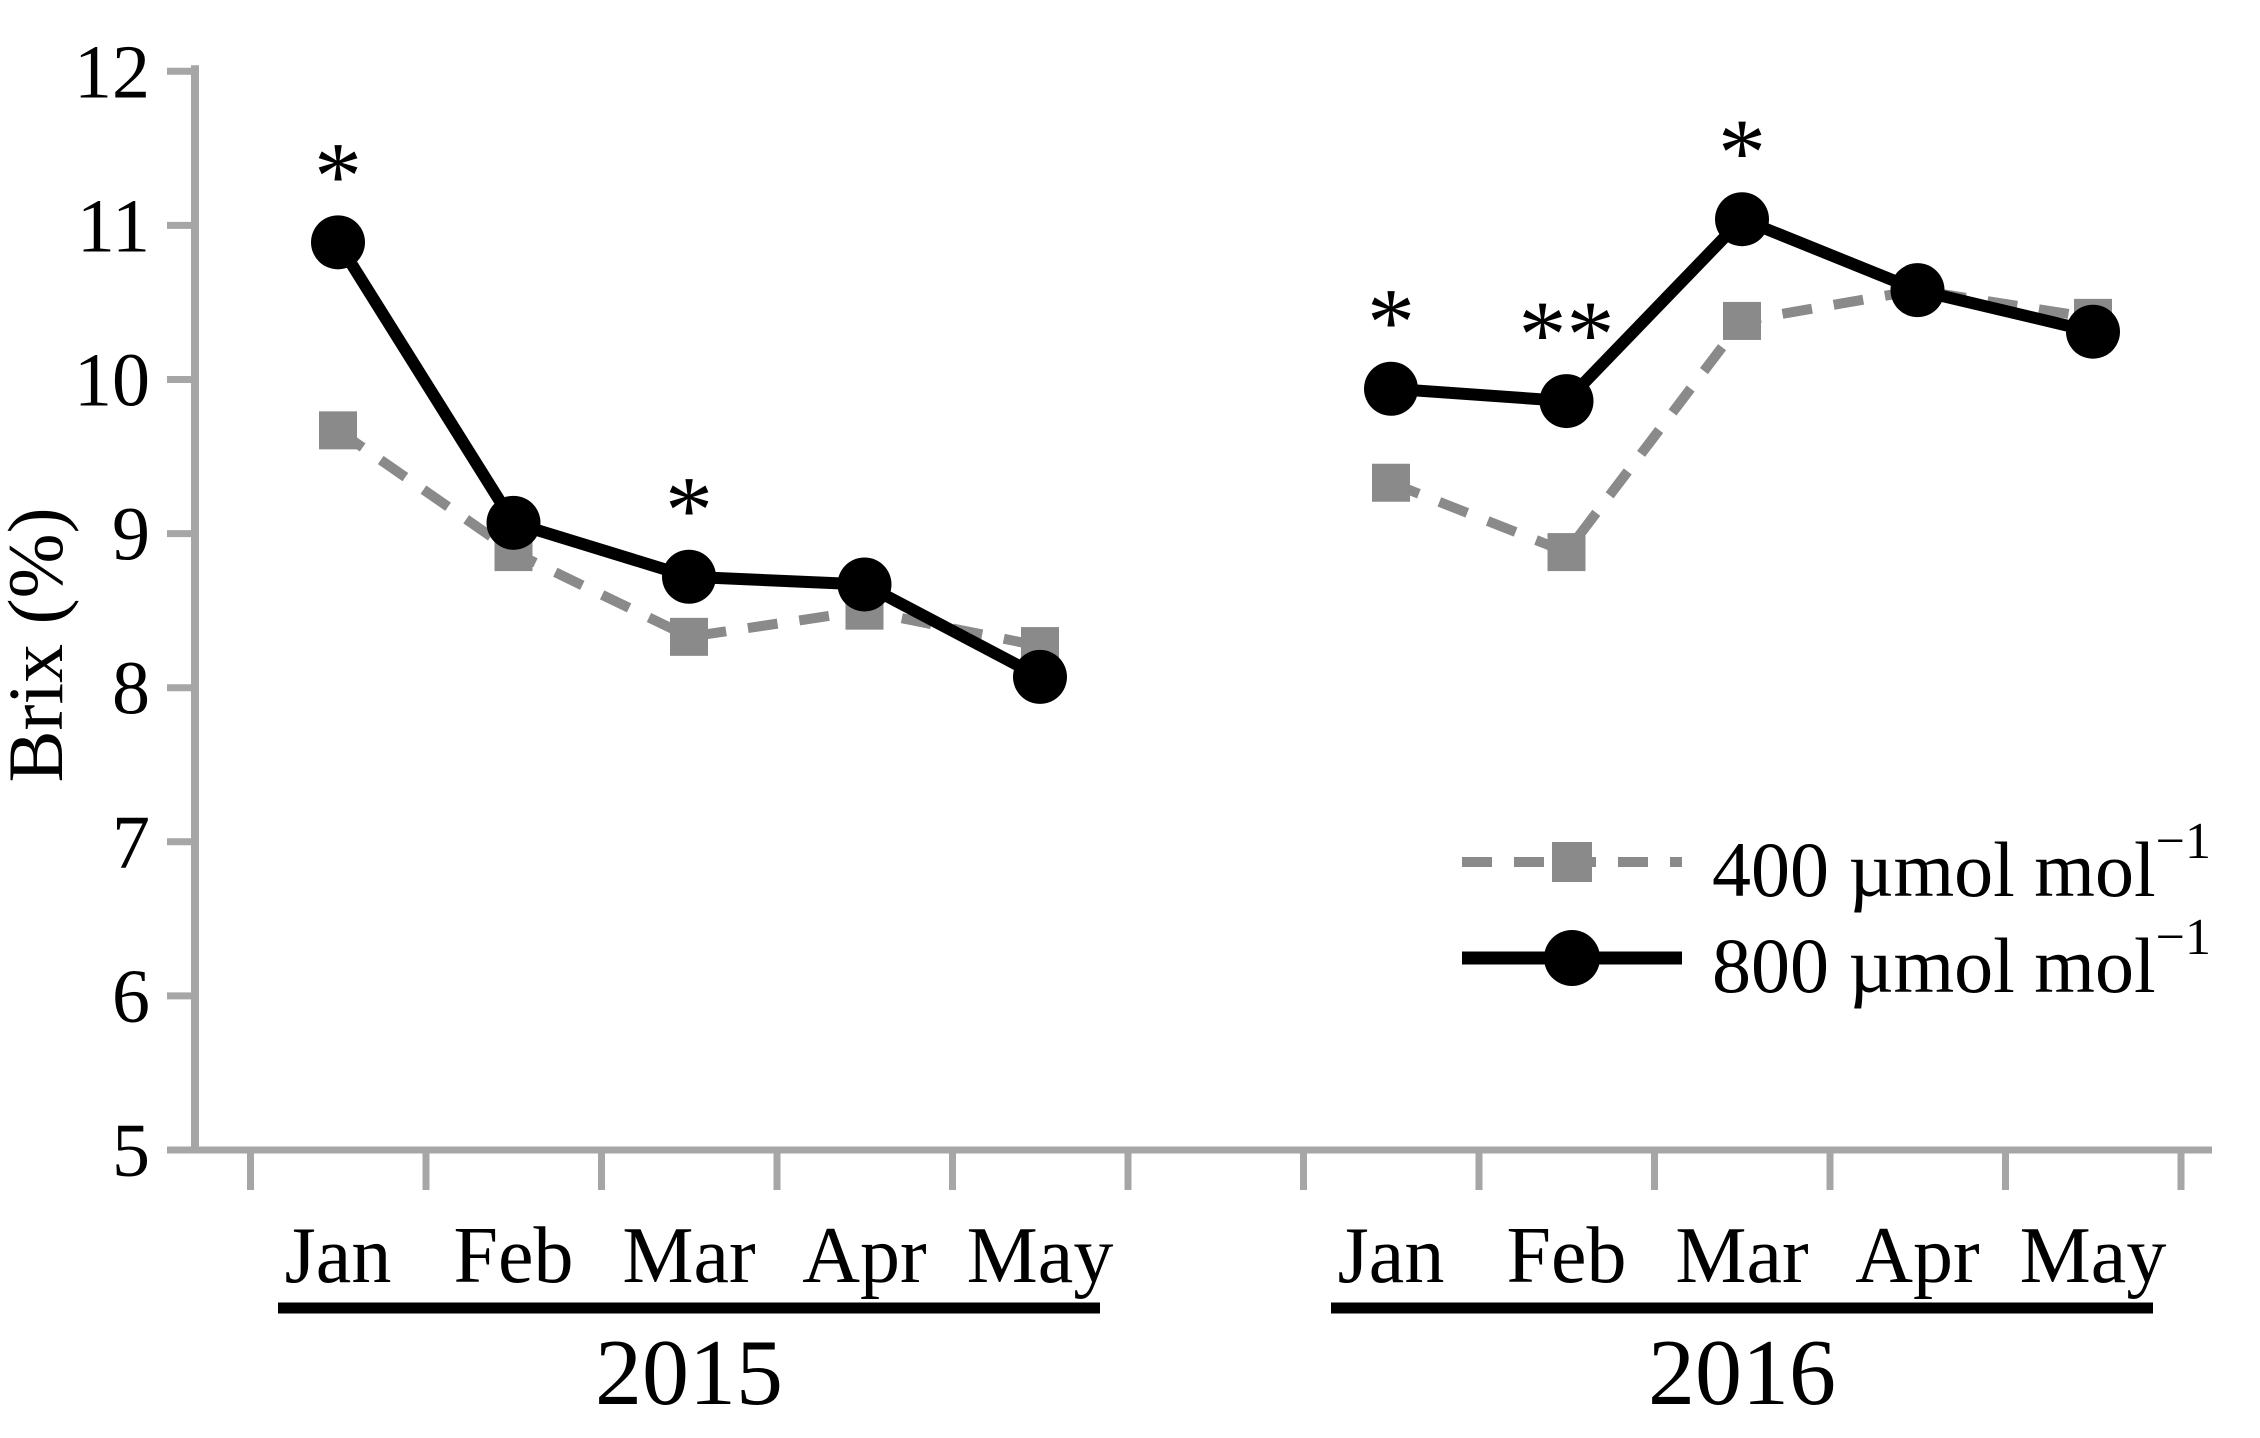 The height and width of the screenshot is (1438, 2260). I want to click on y-tick-label: 9, so click(131, 535).